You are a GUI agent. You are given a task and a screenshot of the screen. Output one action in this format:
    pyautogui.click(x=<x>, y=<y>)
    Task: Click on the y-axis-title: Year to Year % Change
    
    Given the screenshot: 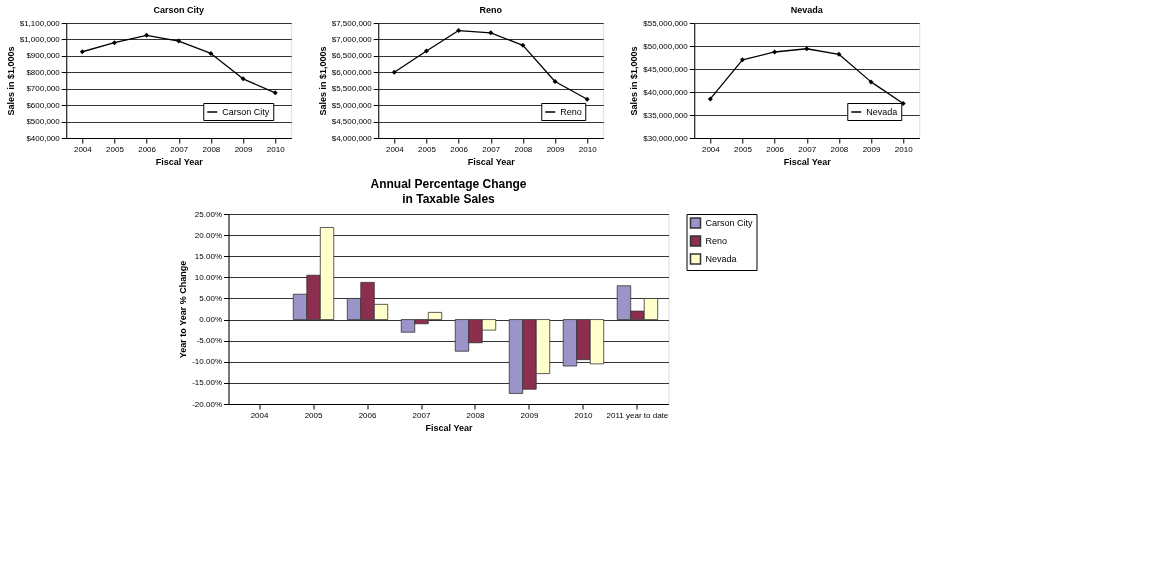 What is the action you would take?
    pyautogui.click(x=183, y=309)
    